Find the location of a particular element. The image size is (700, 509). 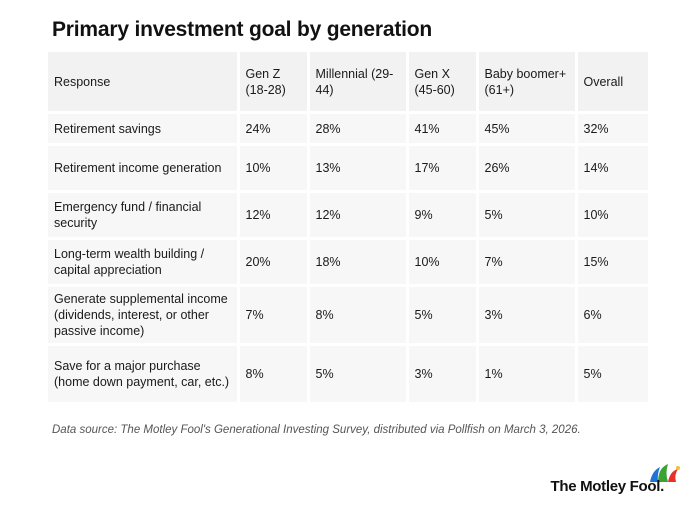

column-header-response: Response is located at coordinates (143, 83).